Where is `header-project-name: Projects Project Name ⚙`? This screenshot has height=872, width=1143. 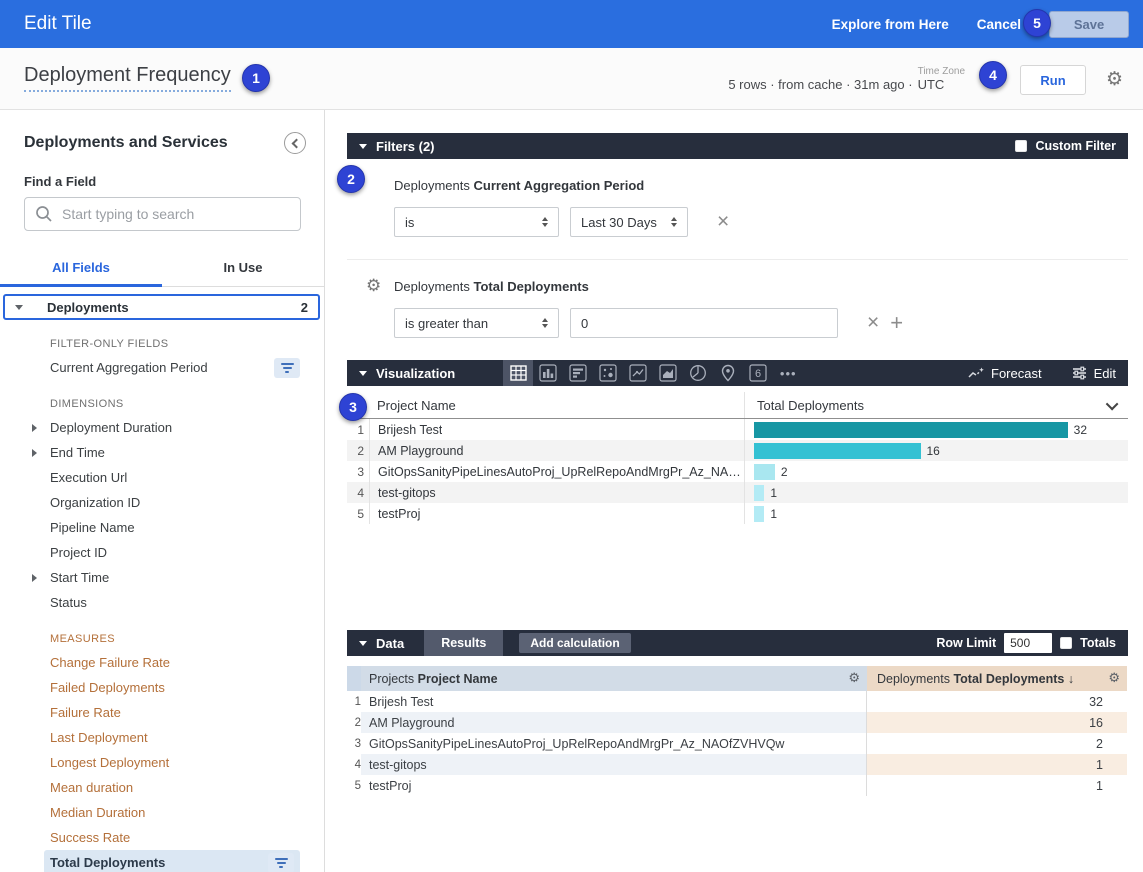
header-project-name: Projects Project Name ⚙ is located at coordinates (614, 678).